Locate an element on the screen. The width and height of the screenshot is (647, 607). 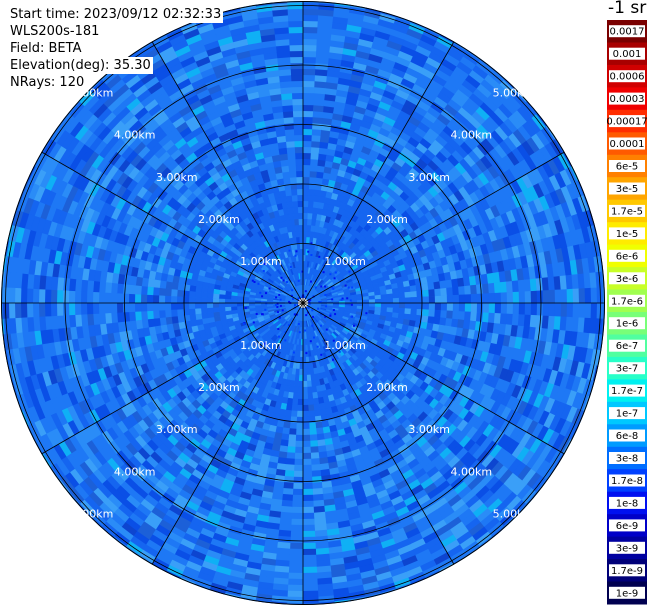
colorbar-label: 0.0006 is located at coordinates (627, 77).